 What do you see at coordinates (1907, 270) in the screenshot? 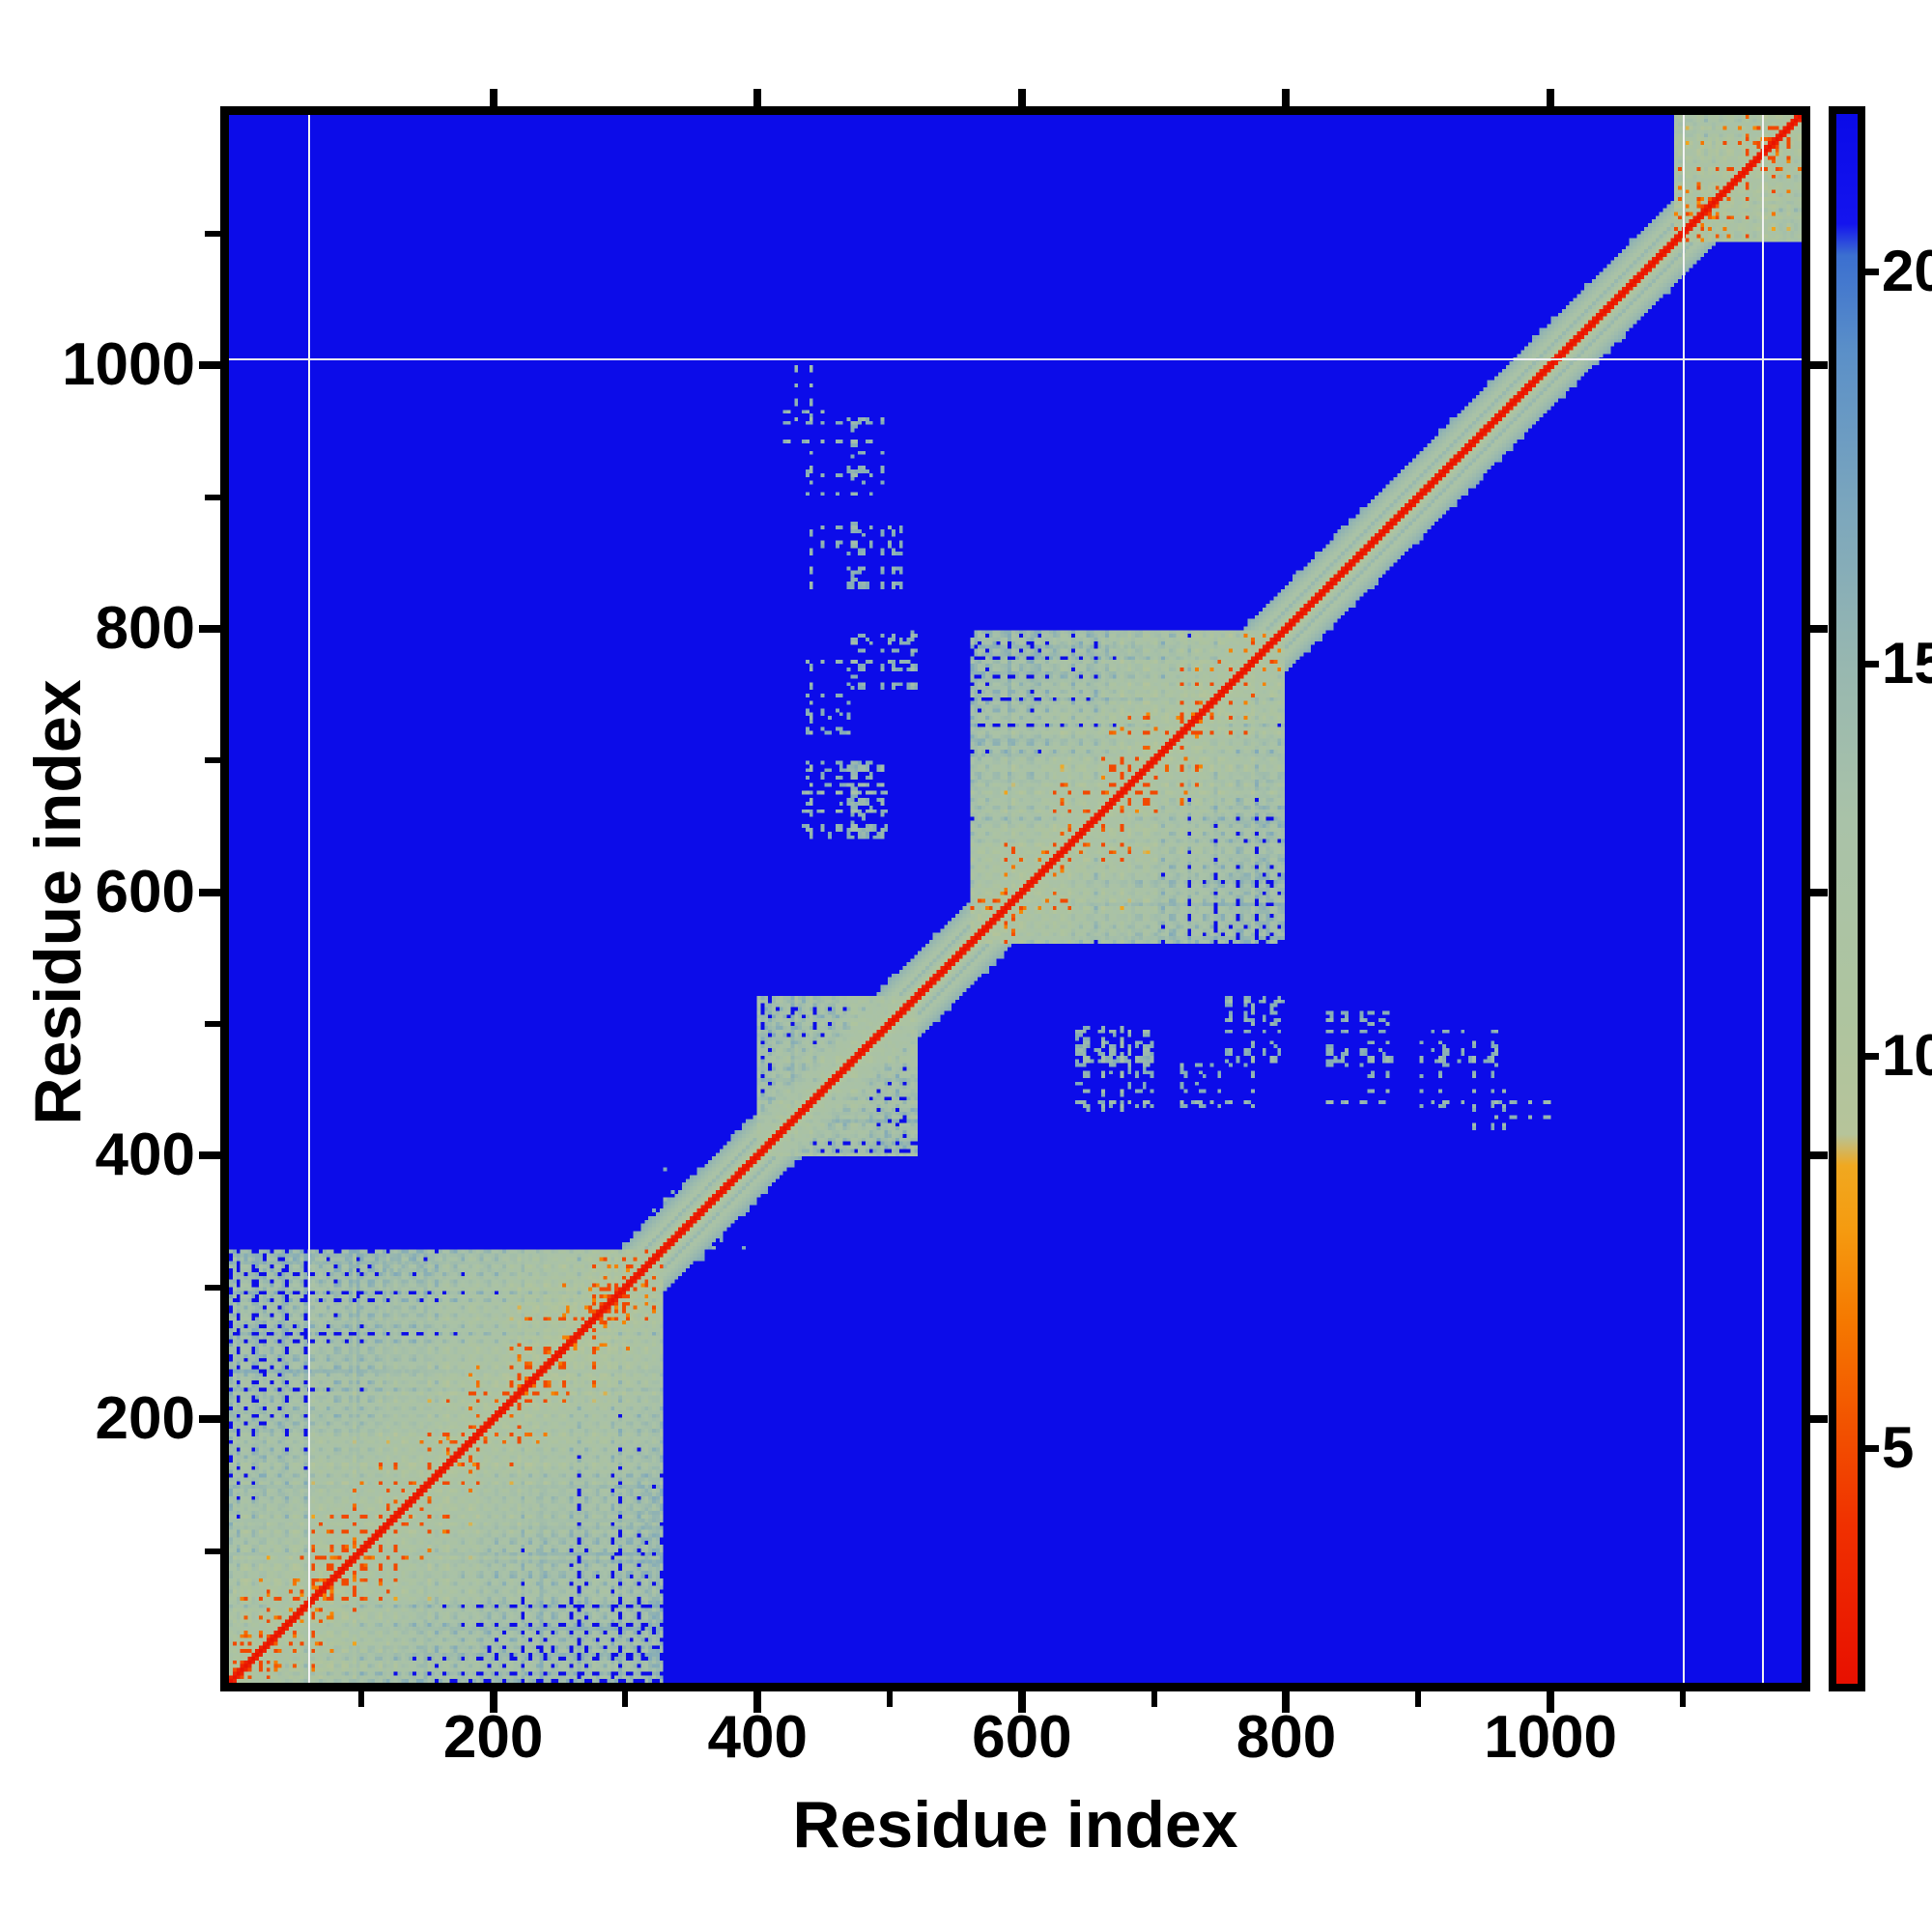
I see `colorbar-tick-label: 20` at bounding box center [1907, 270].